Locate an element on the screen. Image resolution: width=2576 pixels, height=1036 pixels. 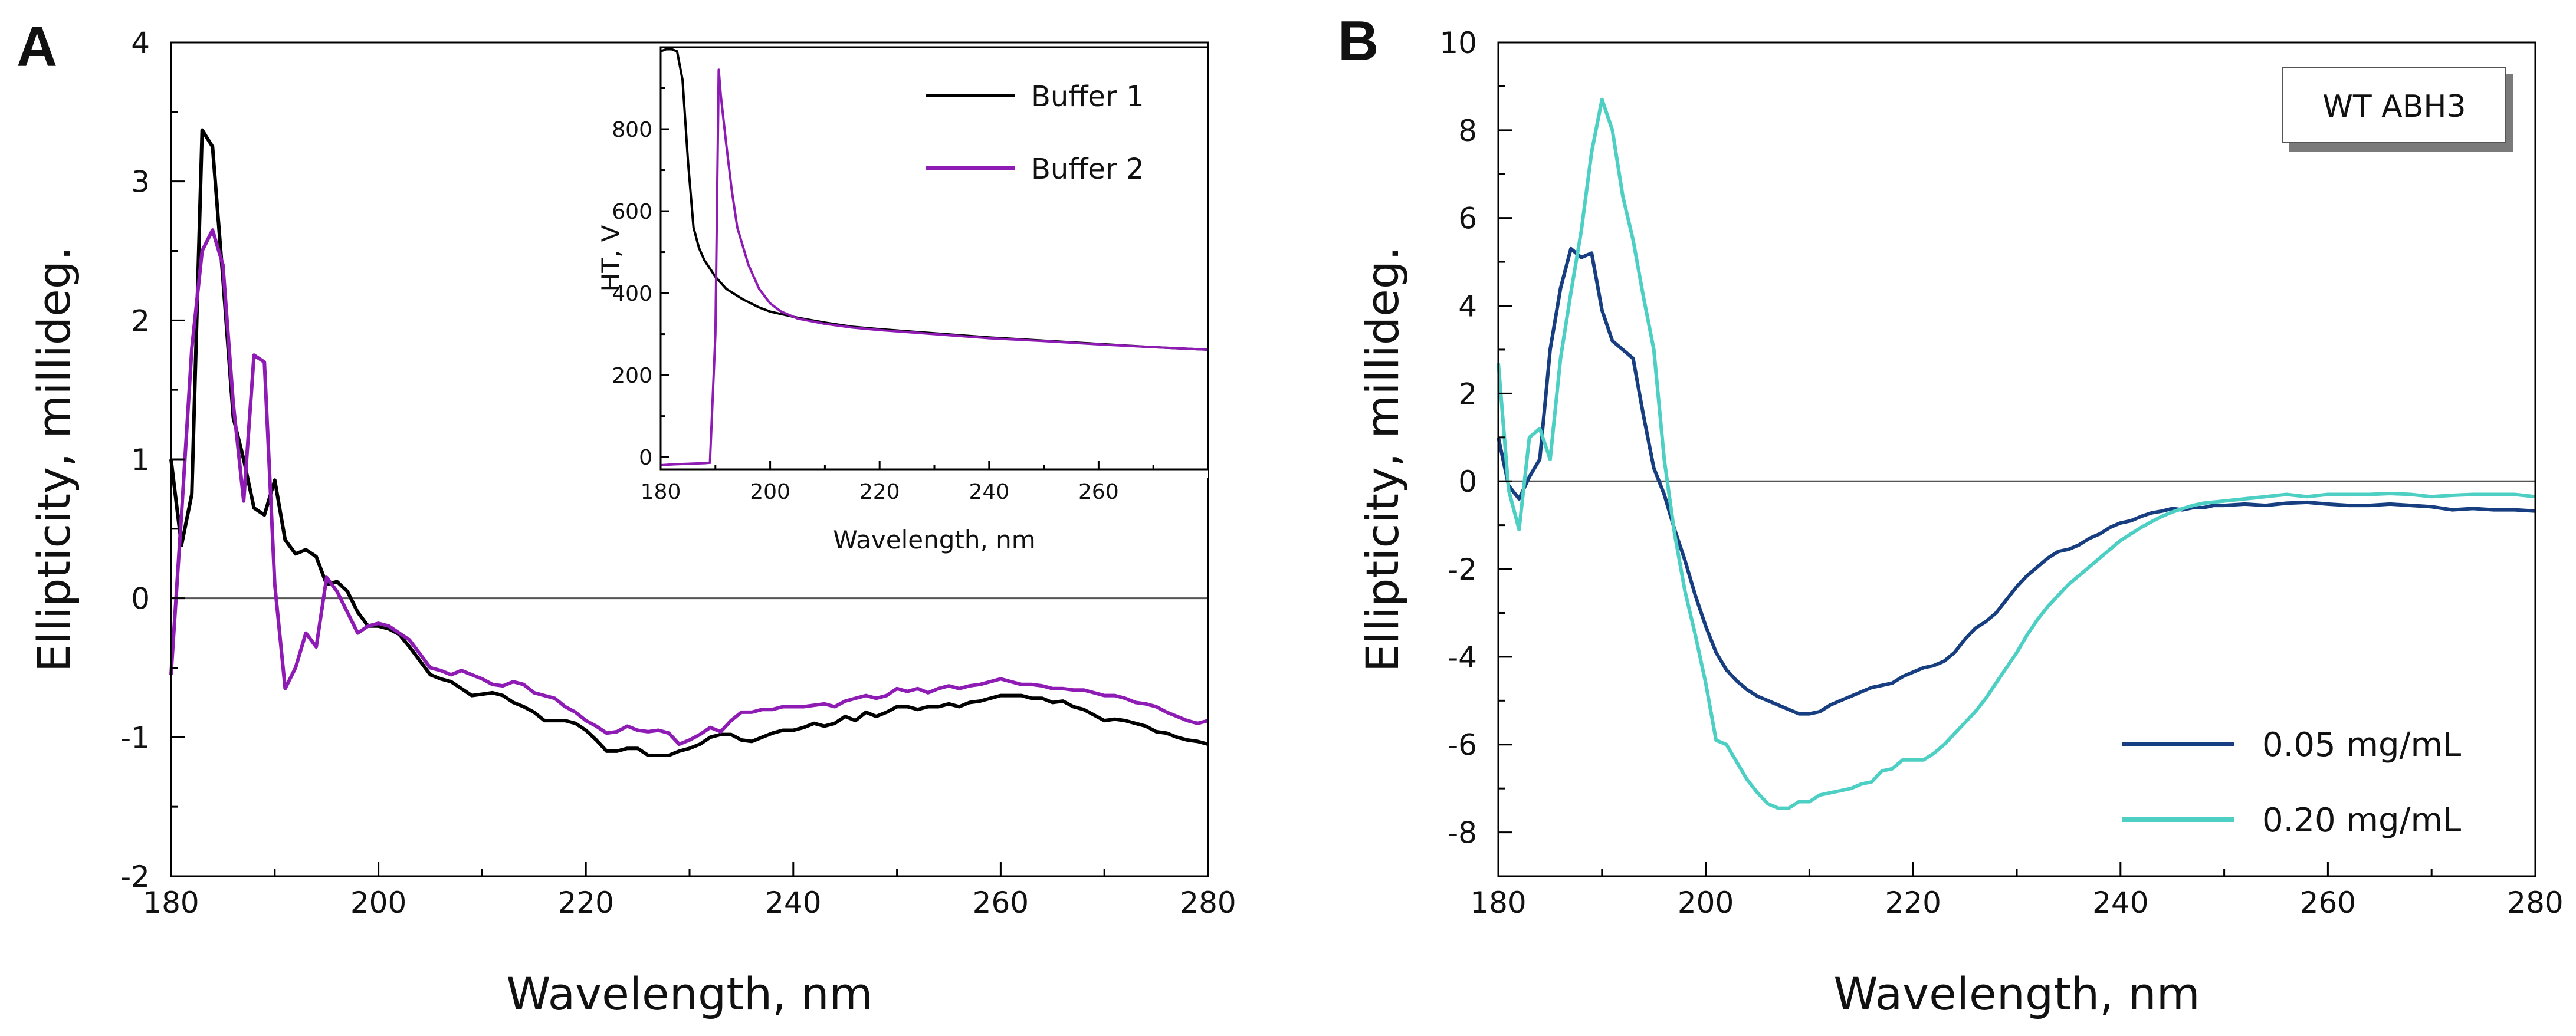
wt-abh3-label: WT ABH3 is located at coordinates (2394, 107).